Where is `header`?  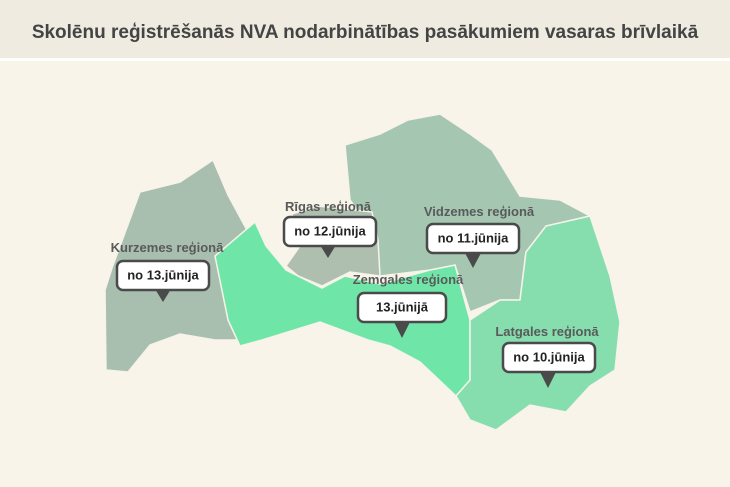
header is located at coordinates (365, 29).